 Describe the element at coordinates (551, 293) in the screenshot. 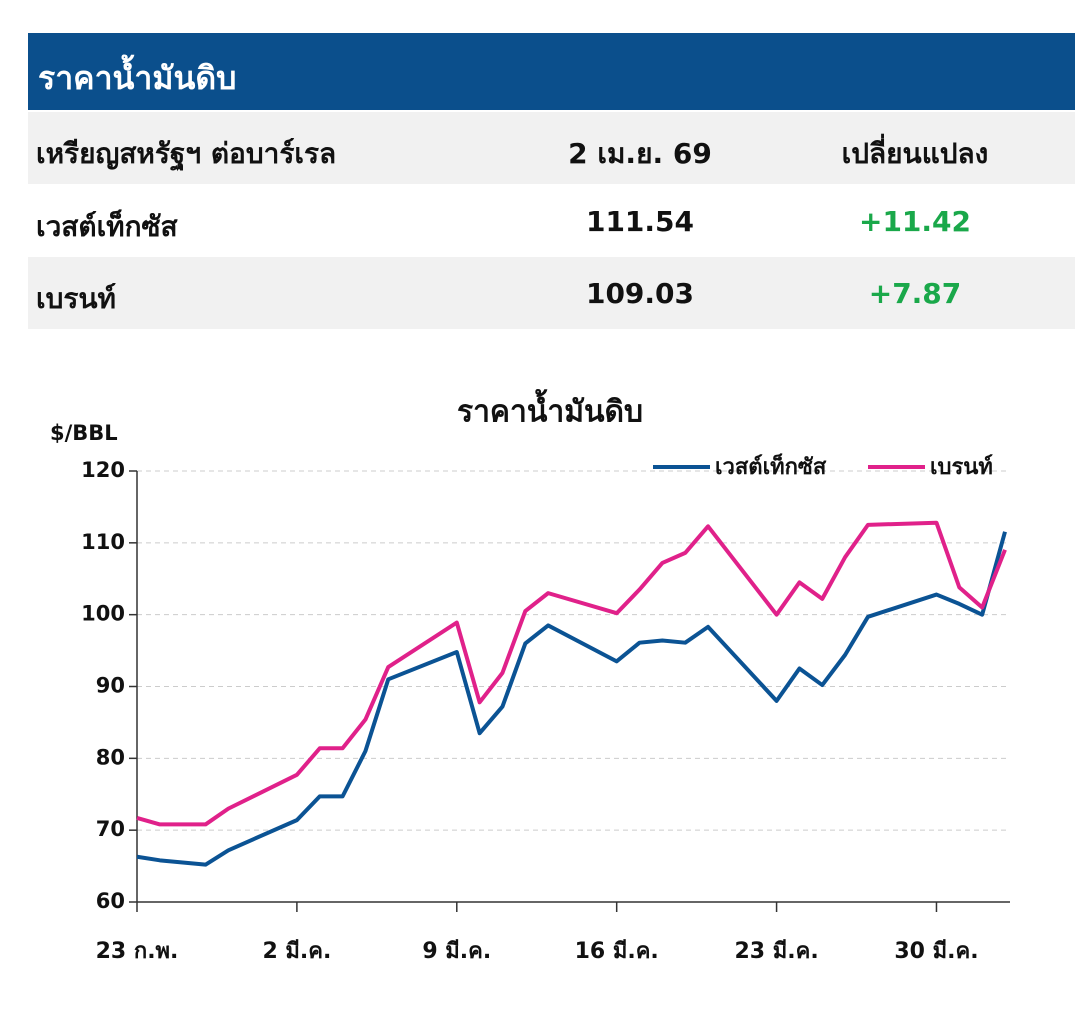

I see `table-row: เบรนท์ 109.03 +7.87` at that location.